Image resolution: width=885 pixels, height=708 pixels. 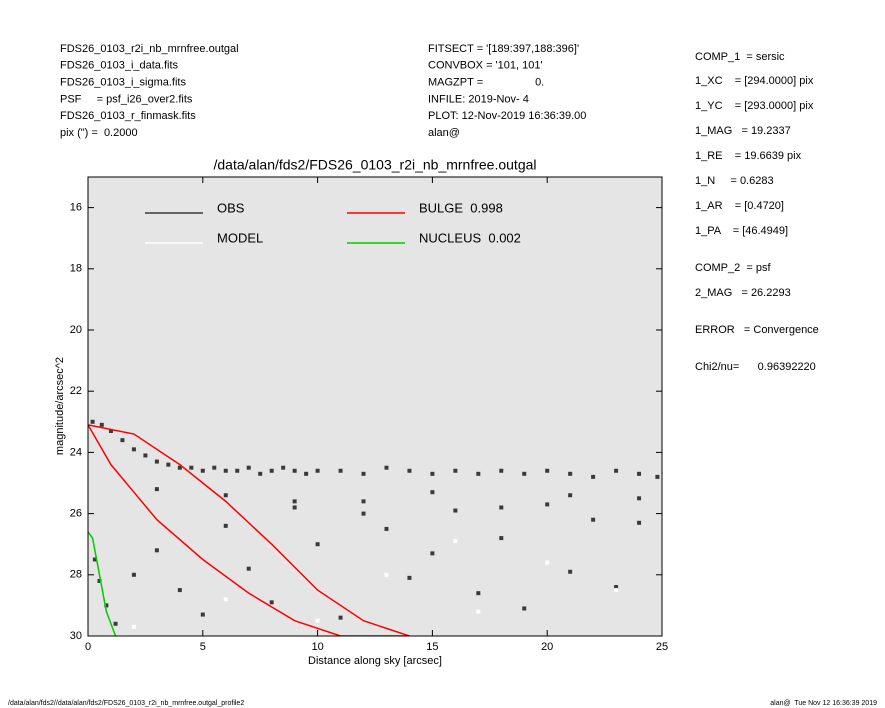 What do you see at coordinates (123, 83) in the screenshot?
I see `header-left: FDS26_0103_i_sigma.fits` at bounding box center [123, 83].